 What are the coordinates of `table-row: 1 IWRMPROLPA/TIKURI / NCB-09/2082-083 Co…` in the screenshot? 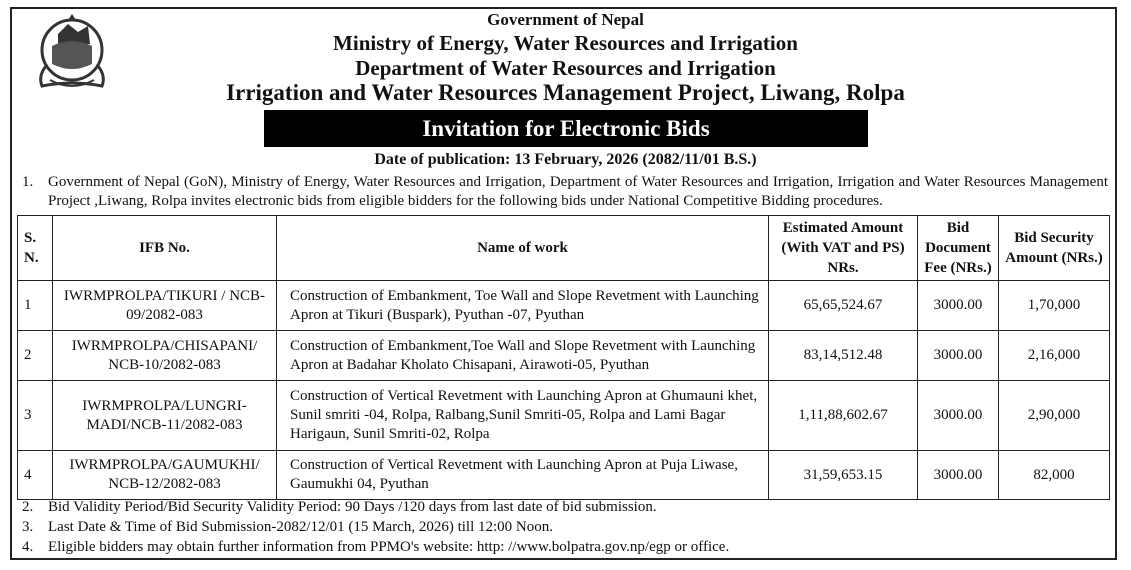 It's located at (563, 305).